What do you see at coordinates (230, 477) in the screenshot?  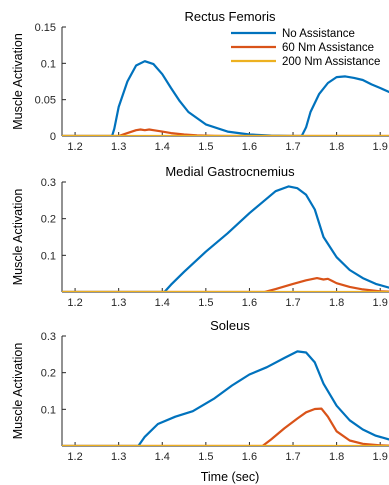 I see `x-axis-label: Time (sec)` at bounding box center [230, 477].